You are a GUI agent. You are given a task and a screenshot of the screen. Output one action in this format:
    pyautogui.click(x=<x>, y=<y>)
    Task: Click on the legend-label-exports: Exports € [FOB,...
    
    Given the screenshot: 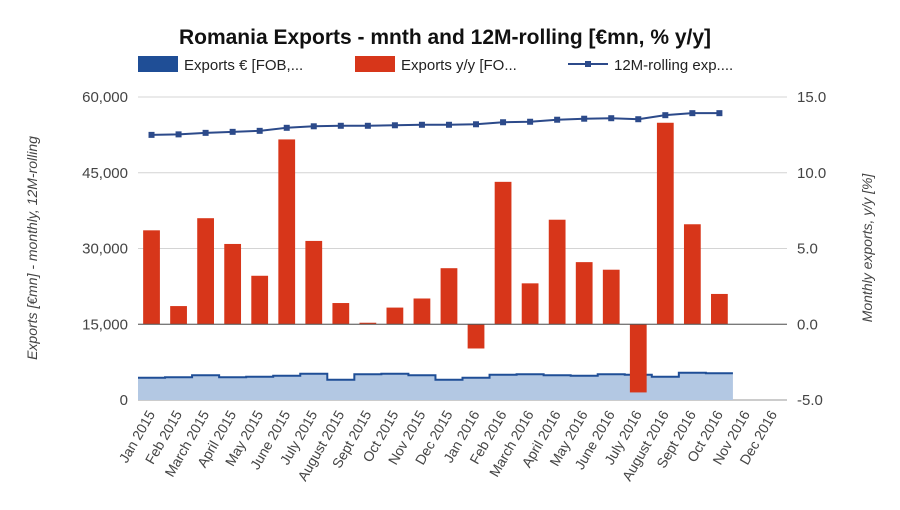 What is the action you would take?
    pyautogui.click(x=243, y=65)
    